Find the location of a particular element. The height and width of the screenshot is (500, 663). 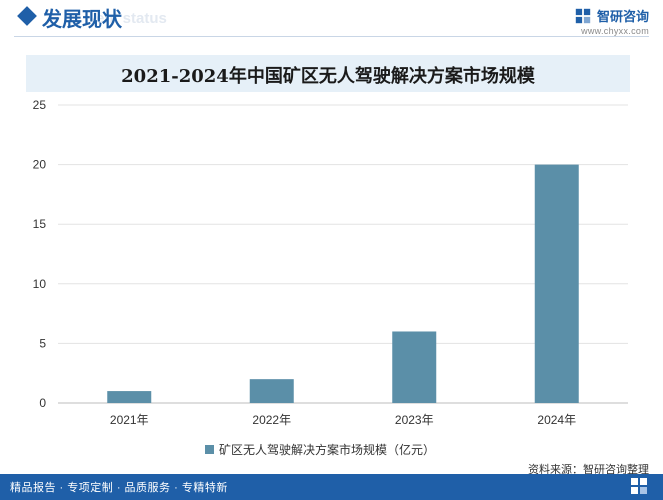

chart-legend: 矿区无人驾驶解决方案市场规模（亿元） is located at coordinates (320, 449).